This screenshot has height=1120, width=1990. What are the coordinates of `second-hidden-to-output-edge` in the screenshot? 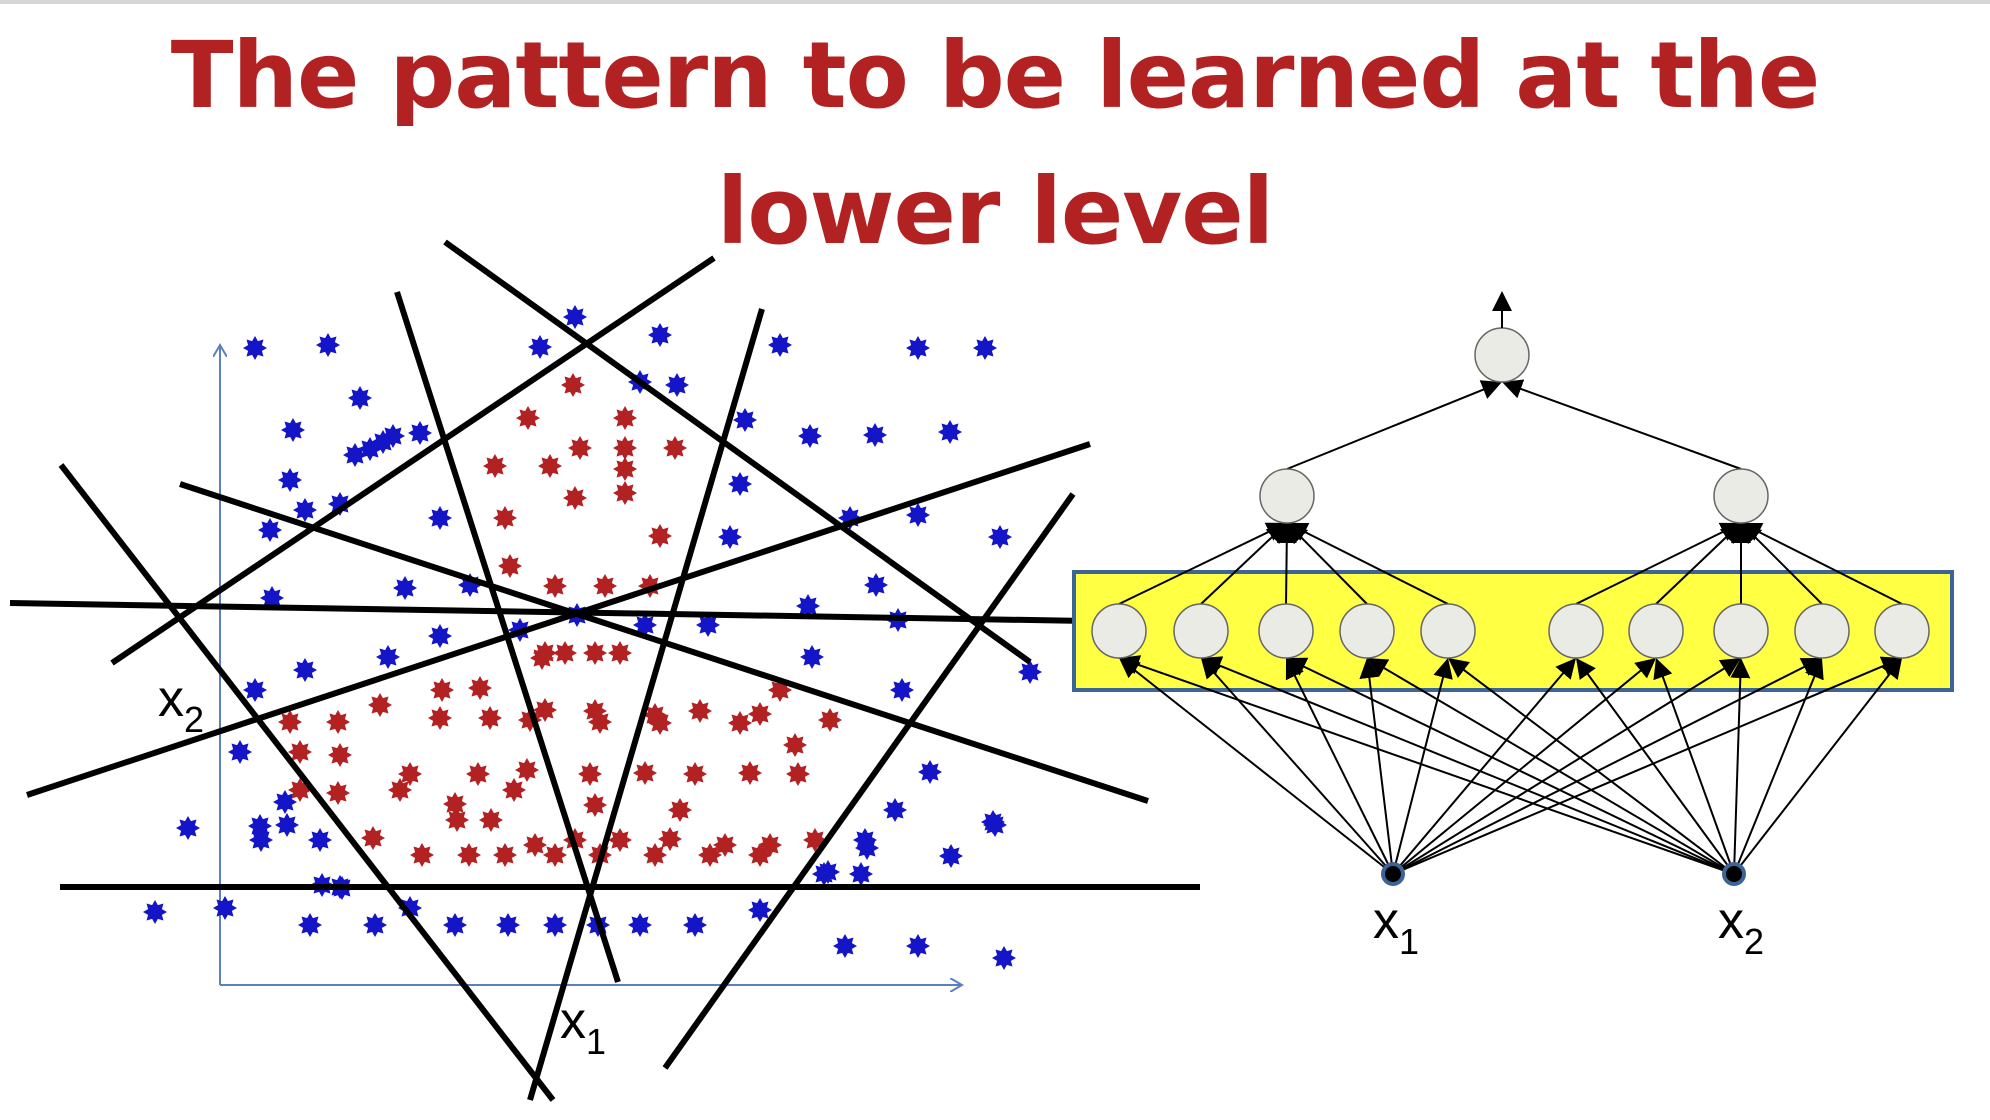 It's located at (1622, 424).